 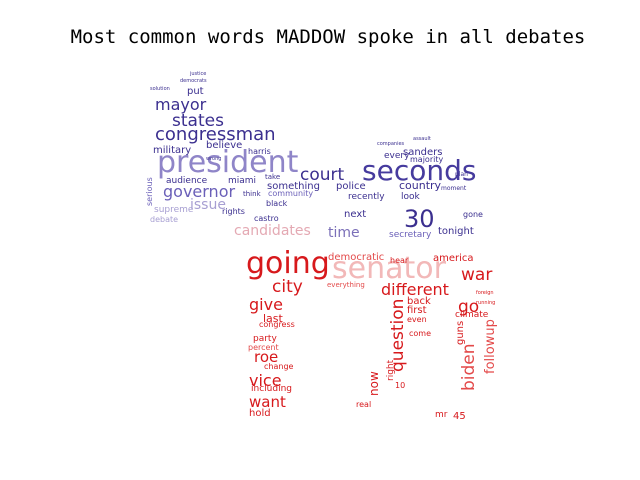 What do you see at coordinates (485, 293) in the screenshot?
I see `word-foreign: foreign` at bounding box center [485, 293].